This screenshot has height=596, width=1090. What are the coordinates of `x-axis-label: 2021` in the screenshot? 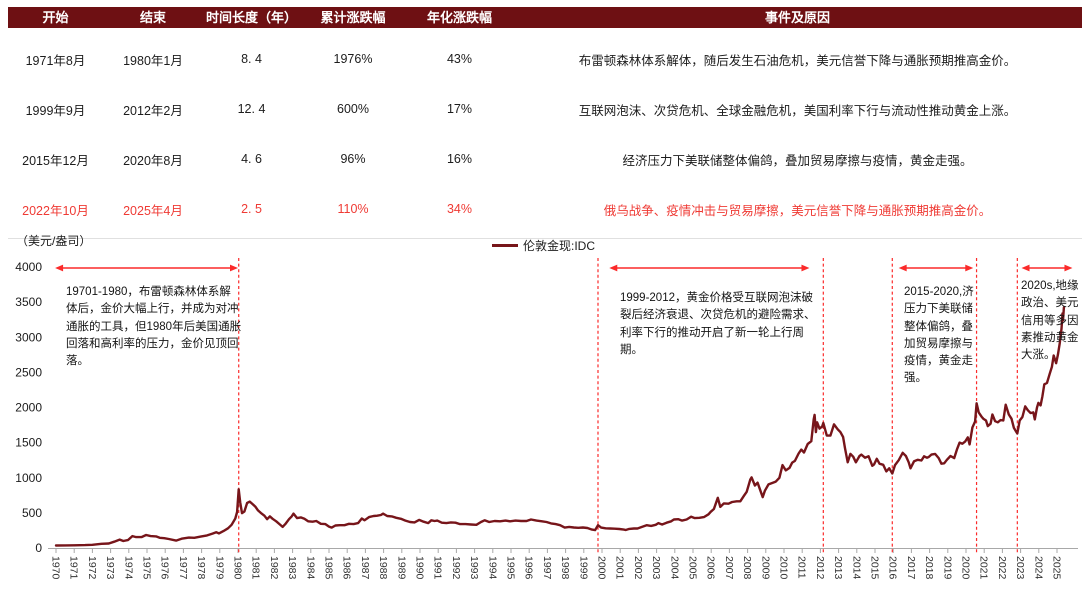 It's located at (984, 568).